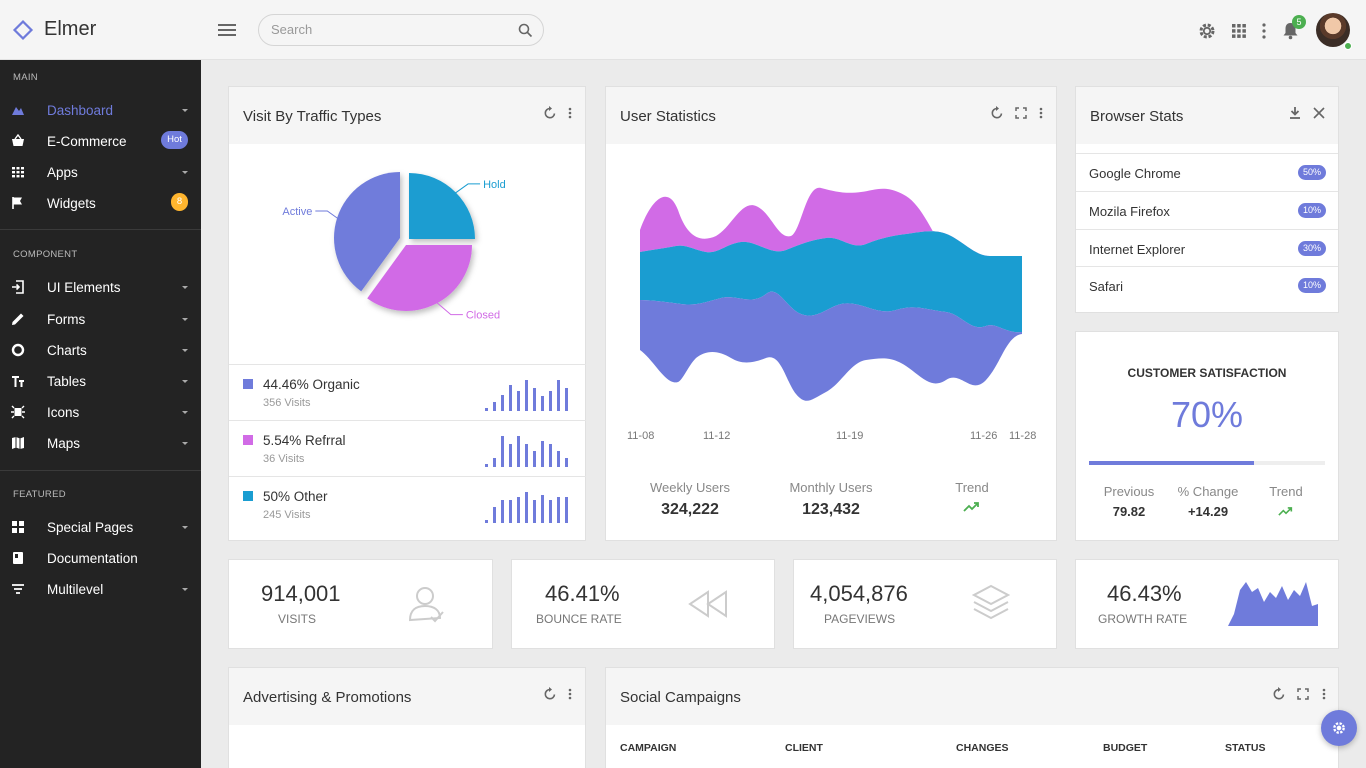 This screenshot has height=768, width=1366. Describe the element at coordinates (100, 287) in the screenshot. I see `sidebar-item-ui-elements: UI Elements` at that location.